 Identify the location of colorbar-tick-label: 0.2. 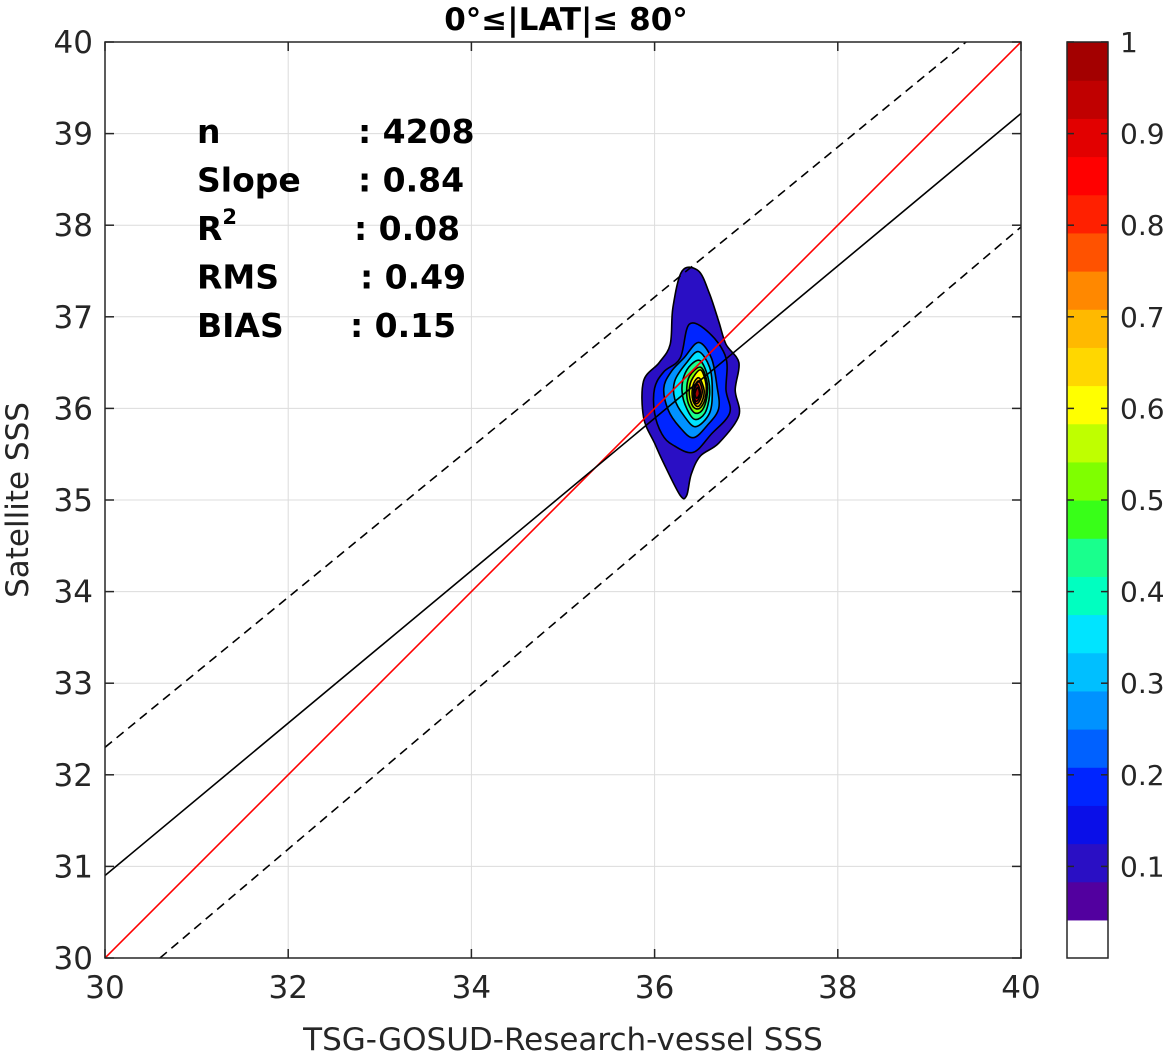
(1142, 775).